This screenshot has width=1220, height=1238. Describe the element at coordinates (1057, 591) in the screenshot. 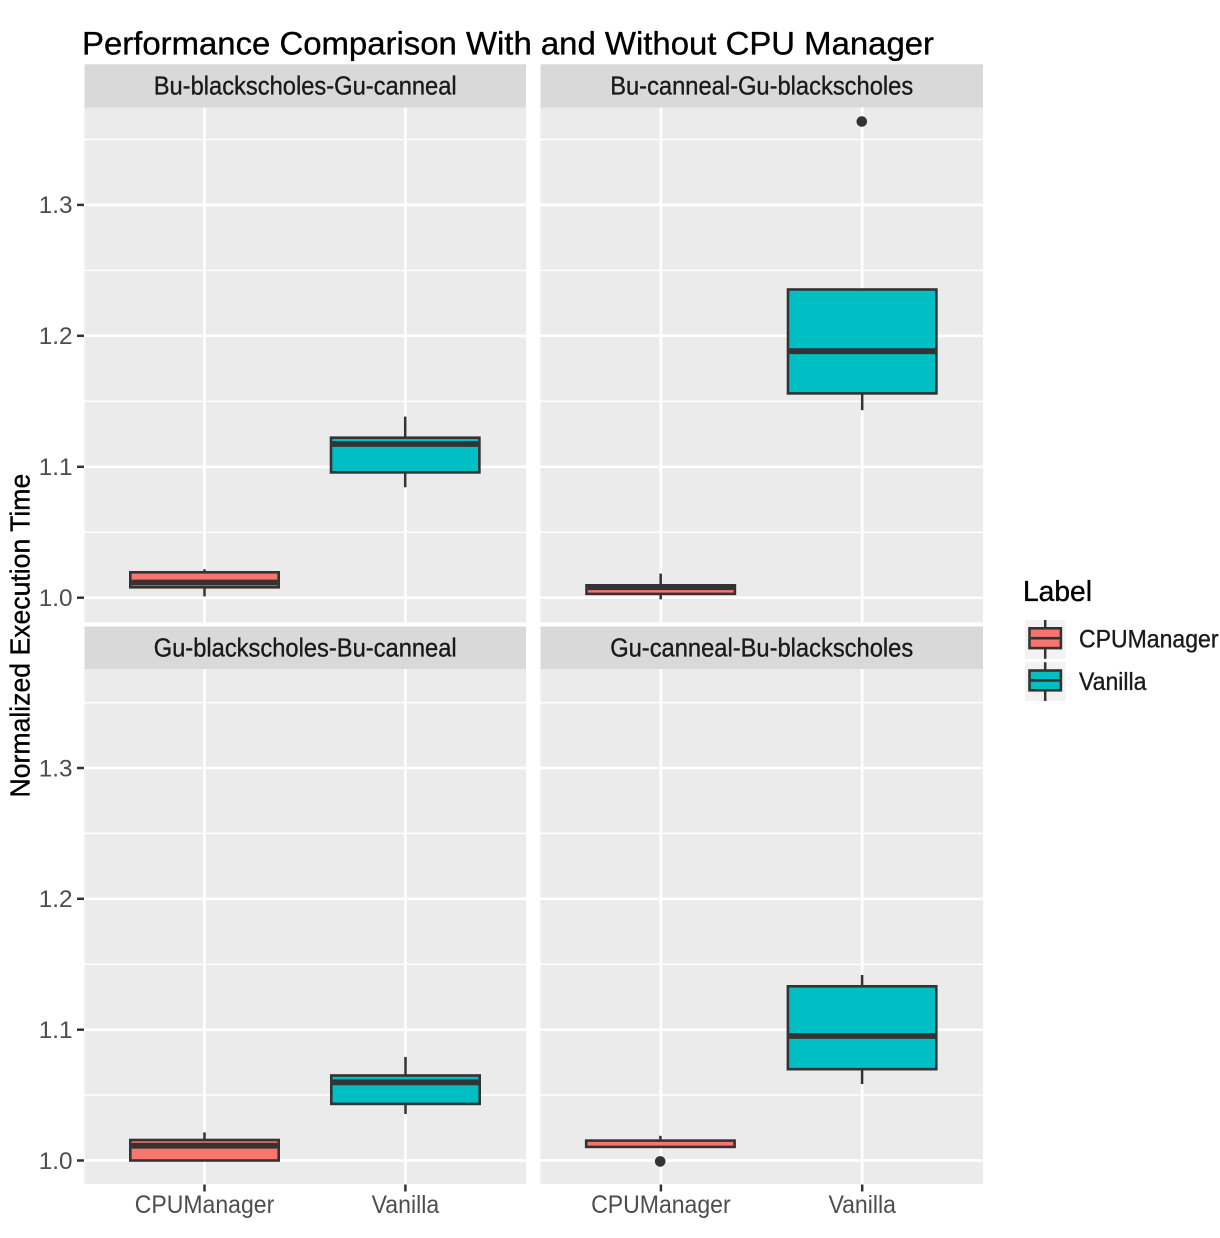

I see `svg-text: Label` at that location.